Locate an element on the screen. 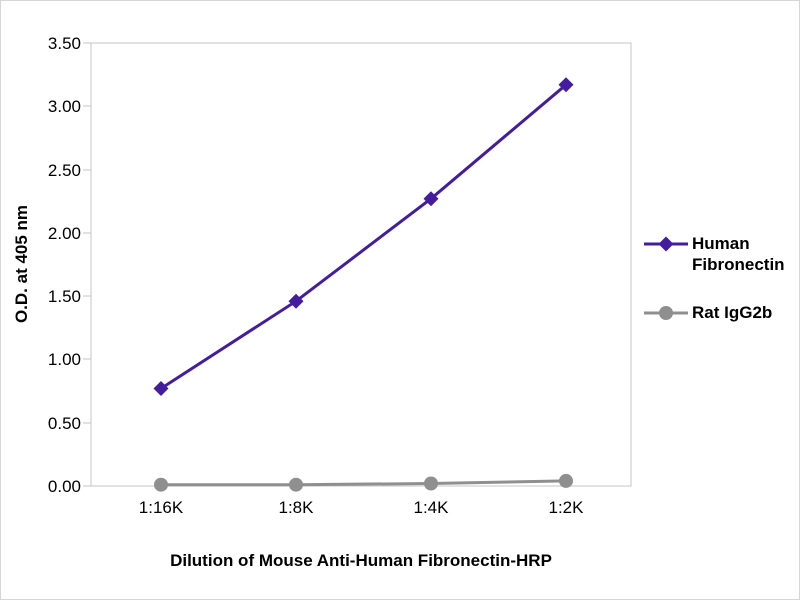 This screenshot has width=800, height=600. x-tick-label: 1:2K is located at coordinates (567, 507).